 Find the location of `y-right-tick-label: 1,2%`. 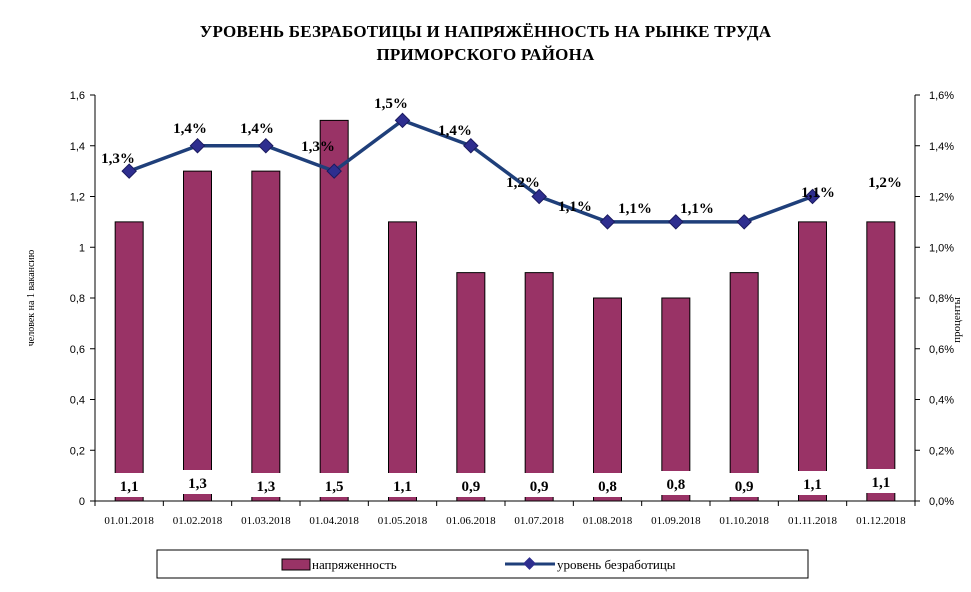

y-right-tick-label: 1,2% is located at coordinates (941, 198).